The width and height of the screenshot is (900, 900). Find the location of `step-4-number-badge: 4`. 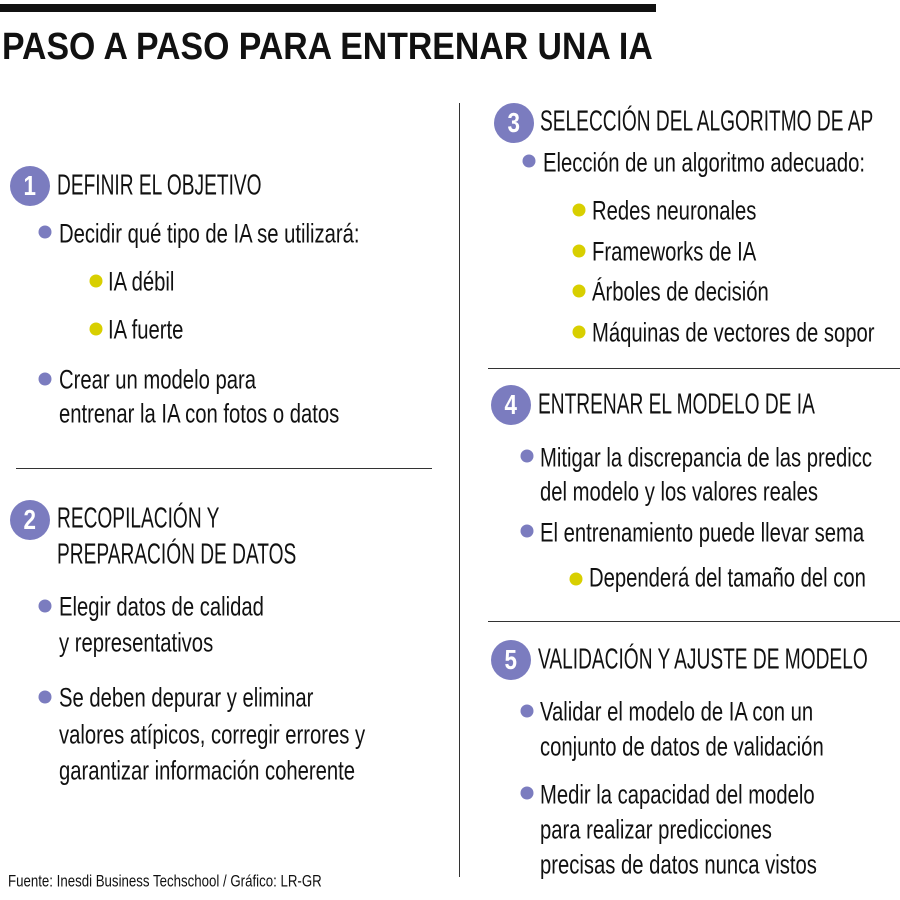

step-4-number-badge: 4 is located at coordinates (511, 405).